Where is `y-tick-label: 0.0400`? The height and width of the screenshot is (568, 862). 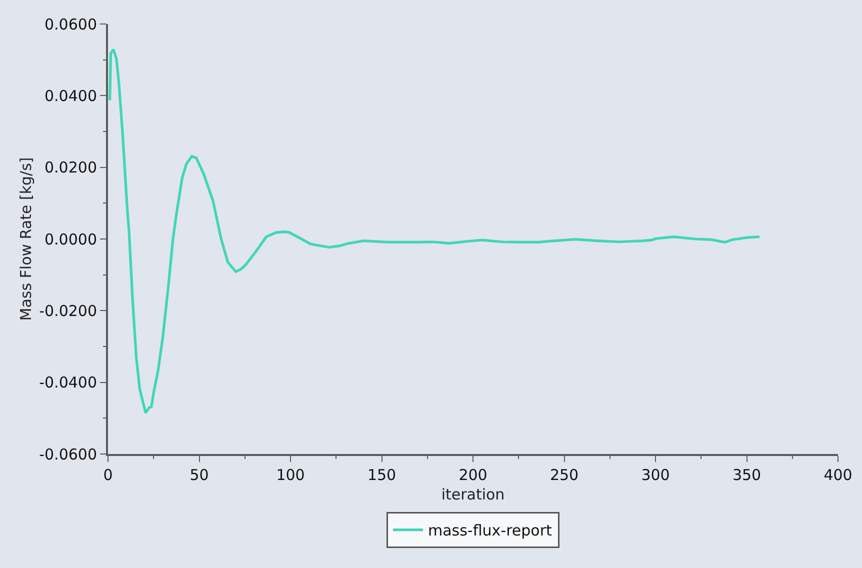
y-tick-label: 0.0400 is located at coordinates (70, 95).